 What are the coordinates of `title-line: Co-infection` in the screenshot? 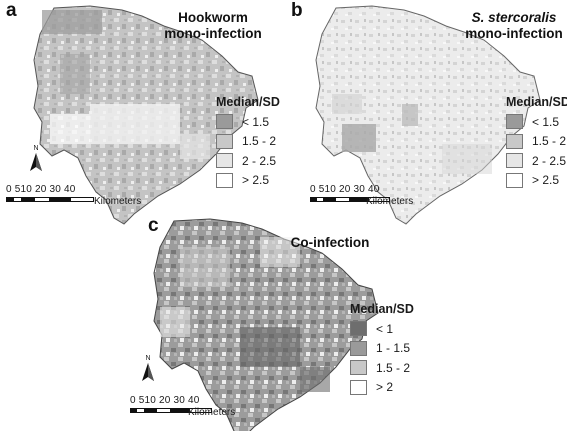 It's located at (330, 242).